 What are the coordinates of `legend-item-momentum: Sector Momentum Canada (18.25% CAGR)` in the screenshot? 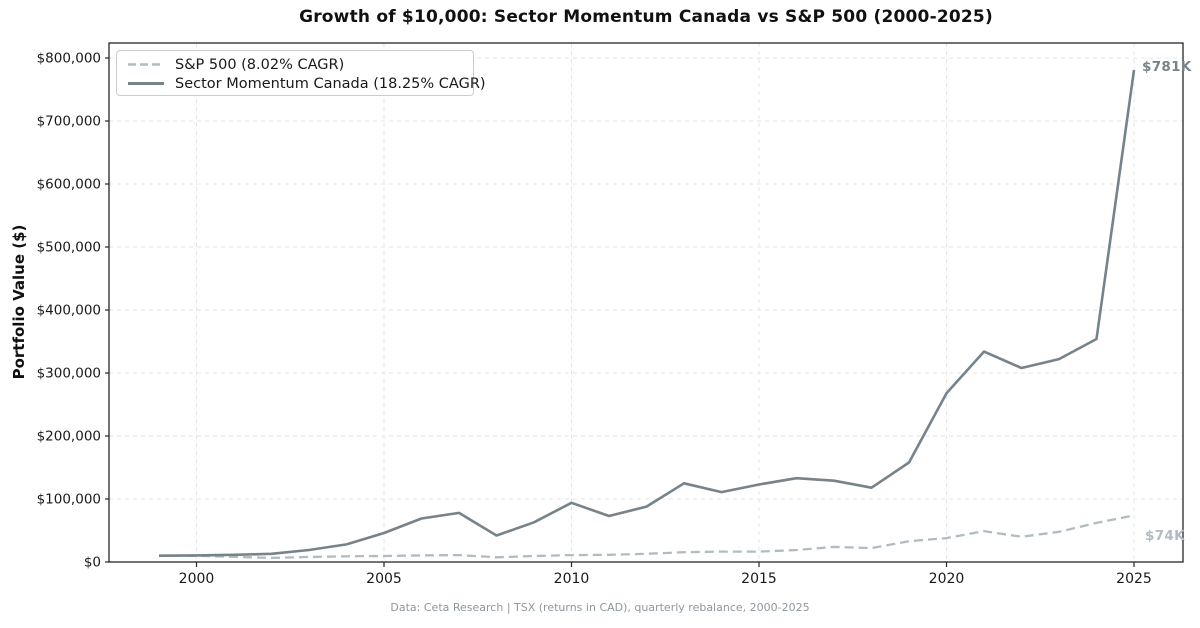 It's located at (306, 83).